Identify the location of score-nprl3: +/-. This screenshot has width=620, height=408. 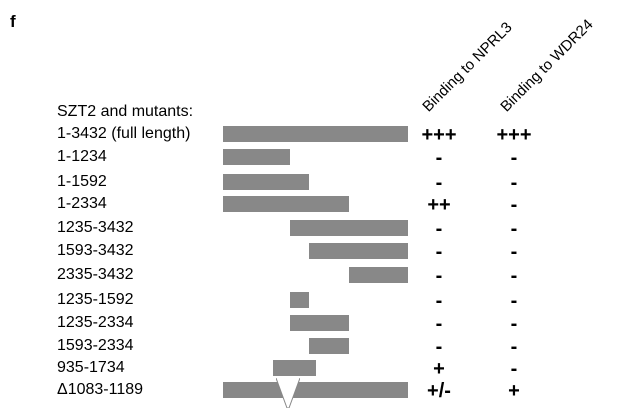
(439, 391).